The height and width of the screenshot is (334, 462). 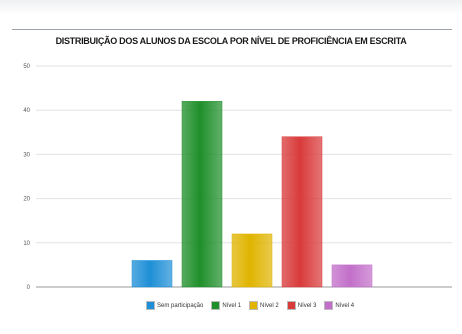 What do you see at coordinates (345, 305) in the screenshot?
I see `legend-label: Nível 4` at bounding box center [345, 305].